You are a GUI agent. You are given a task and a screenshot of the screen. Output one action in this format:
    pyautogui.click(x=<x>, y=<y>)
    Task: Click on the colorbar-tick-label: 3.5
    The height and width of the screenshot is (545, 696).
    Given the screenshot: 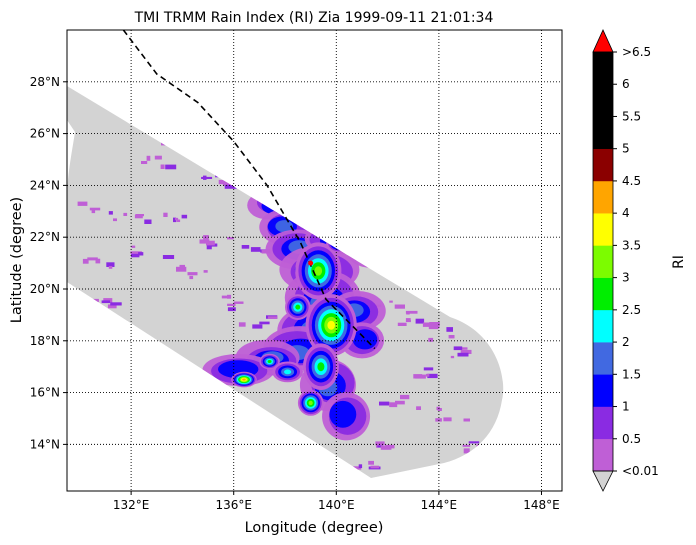 What is the action you would take?
    pyautogui.click(x=631, y=245)
    